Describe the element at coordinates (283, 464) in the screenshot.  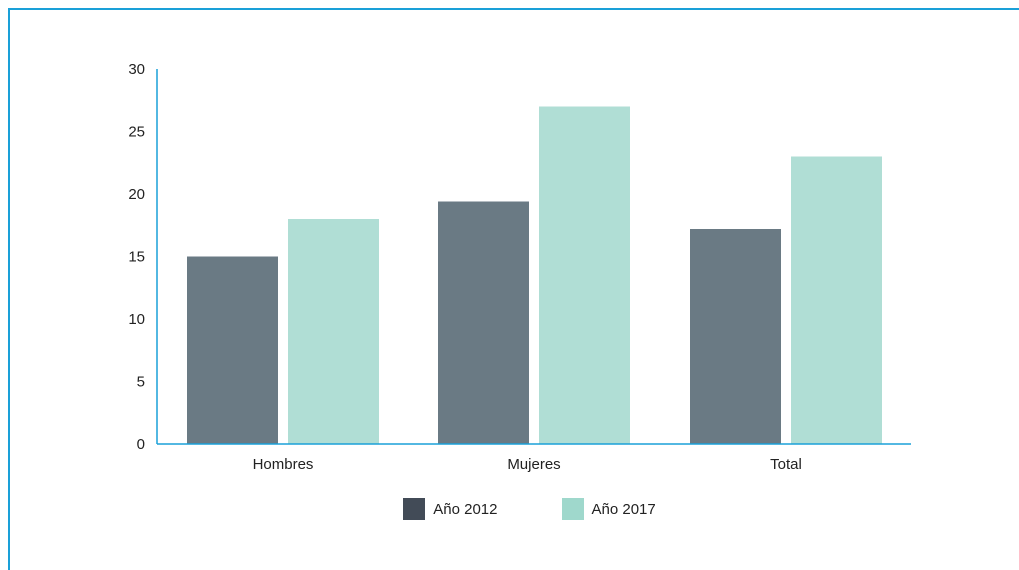
I see `x-category-label-hombres: Hombres` at that location.